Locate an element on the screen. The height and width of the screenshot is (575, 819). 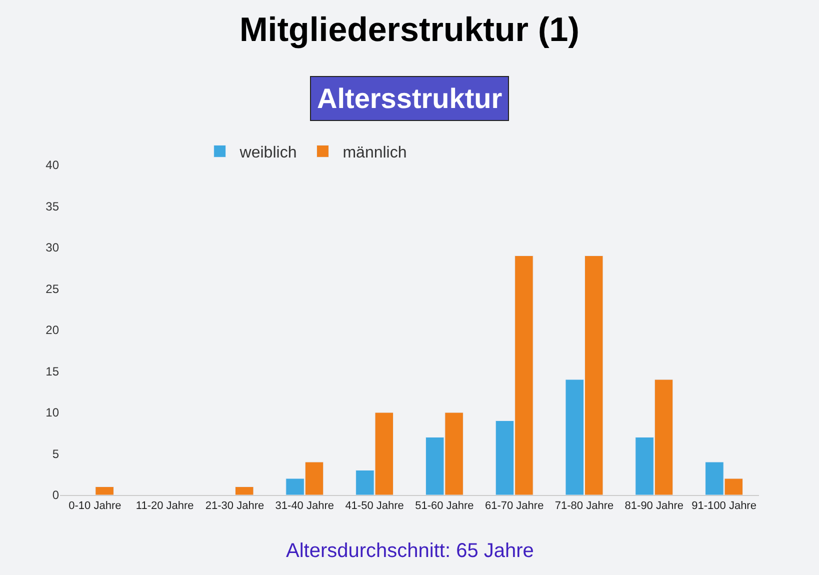
y-tick-label: 10 is located at coordinates (53, 413).